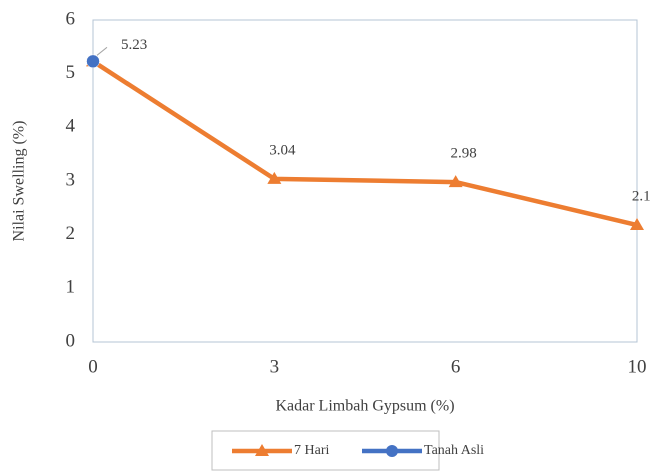 The height and width of the screenshot is (471, 651). What do you see at coordinates (71, 233) in the screenshot?
I see `y-tick-label: 2` at bounding box center [71, 233].